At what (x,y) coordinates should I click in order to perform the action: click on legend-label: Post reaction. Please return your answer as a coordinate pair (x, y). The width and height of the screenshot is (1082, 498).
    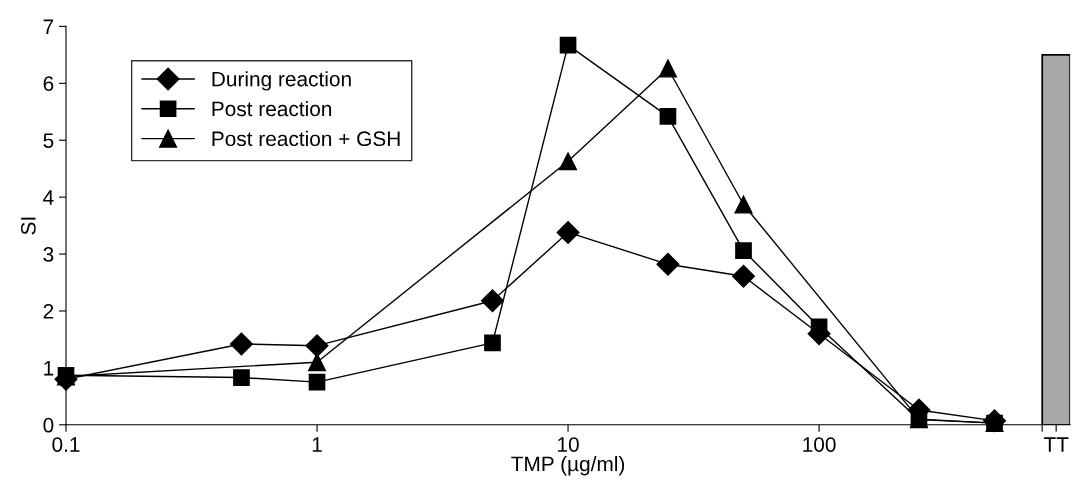
    Looking at the image, I should click on (272, 108).